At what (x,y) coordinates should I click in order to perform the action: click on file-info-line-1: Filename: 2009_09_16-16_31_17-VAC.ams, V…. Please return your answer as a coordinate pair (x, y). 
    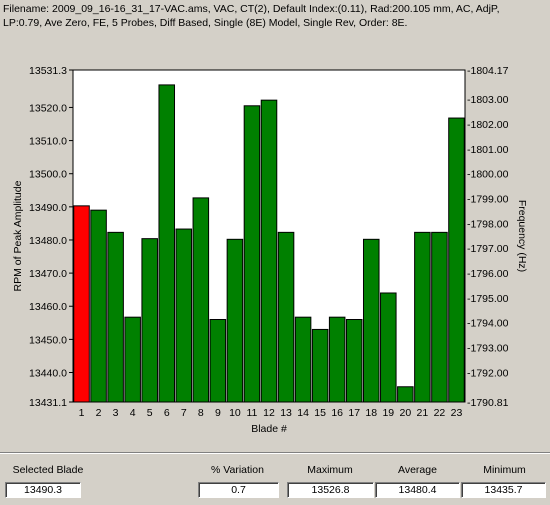
    Looking at the image, I should click on (251, 9).